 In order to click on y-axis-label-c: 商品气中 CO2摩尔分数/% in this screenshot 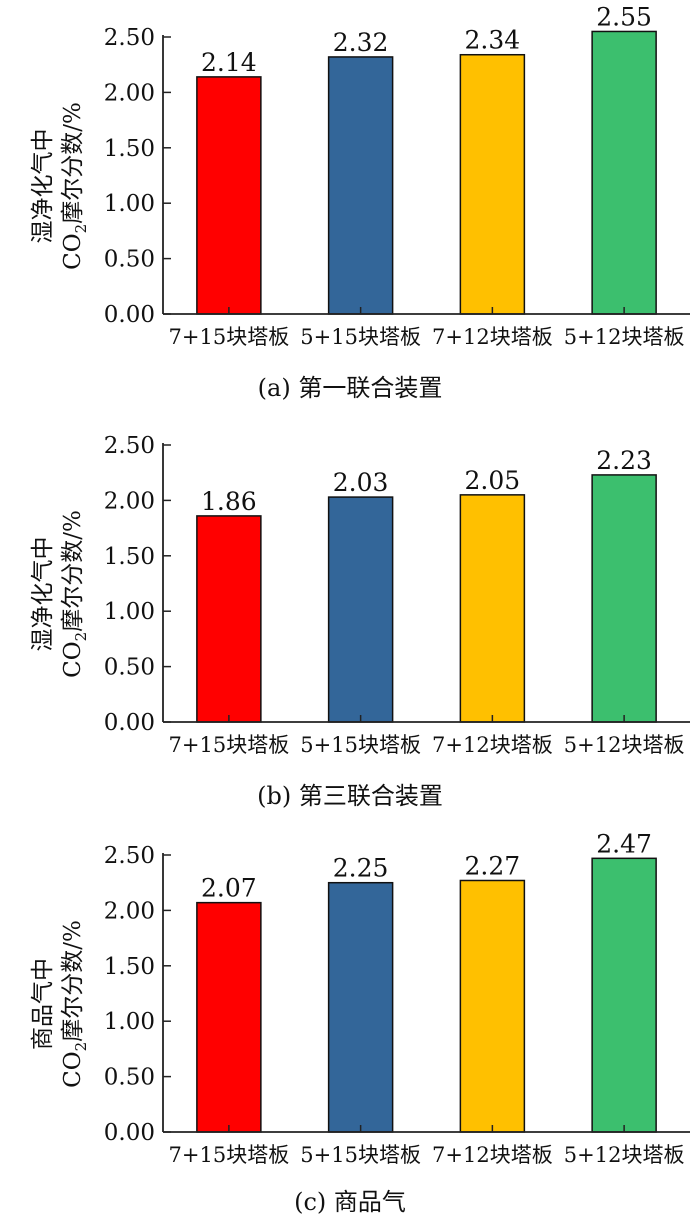, I will do `click(62, 1004)`.